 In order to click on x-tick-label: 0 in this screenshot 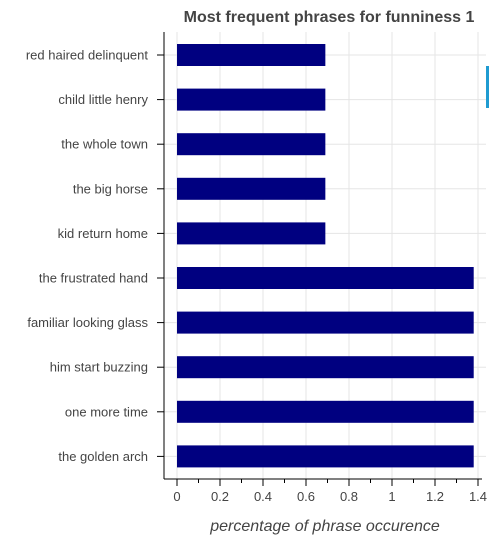, I will do `click(176, 496)`.